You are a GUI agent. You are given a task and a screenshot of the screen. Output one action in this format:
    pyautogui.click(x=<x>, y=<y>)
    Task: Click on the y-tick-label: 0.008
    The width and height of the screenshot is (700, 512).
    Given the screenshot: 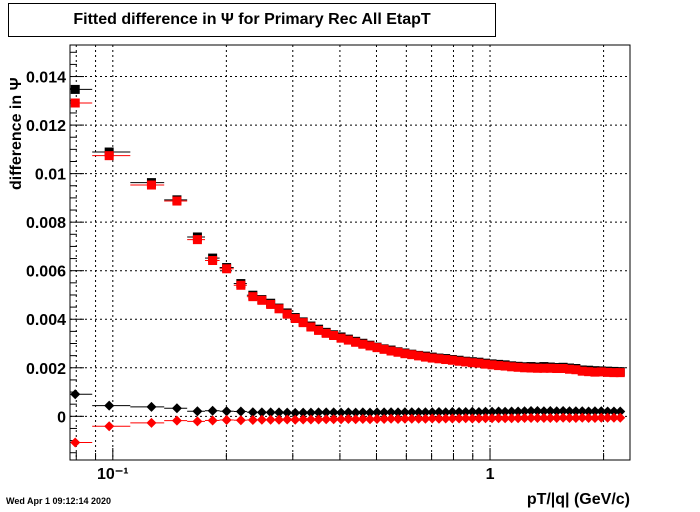 What is the action you would take?
    pyautogui.click(x=46, y=223)
    